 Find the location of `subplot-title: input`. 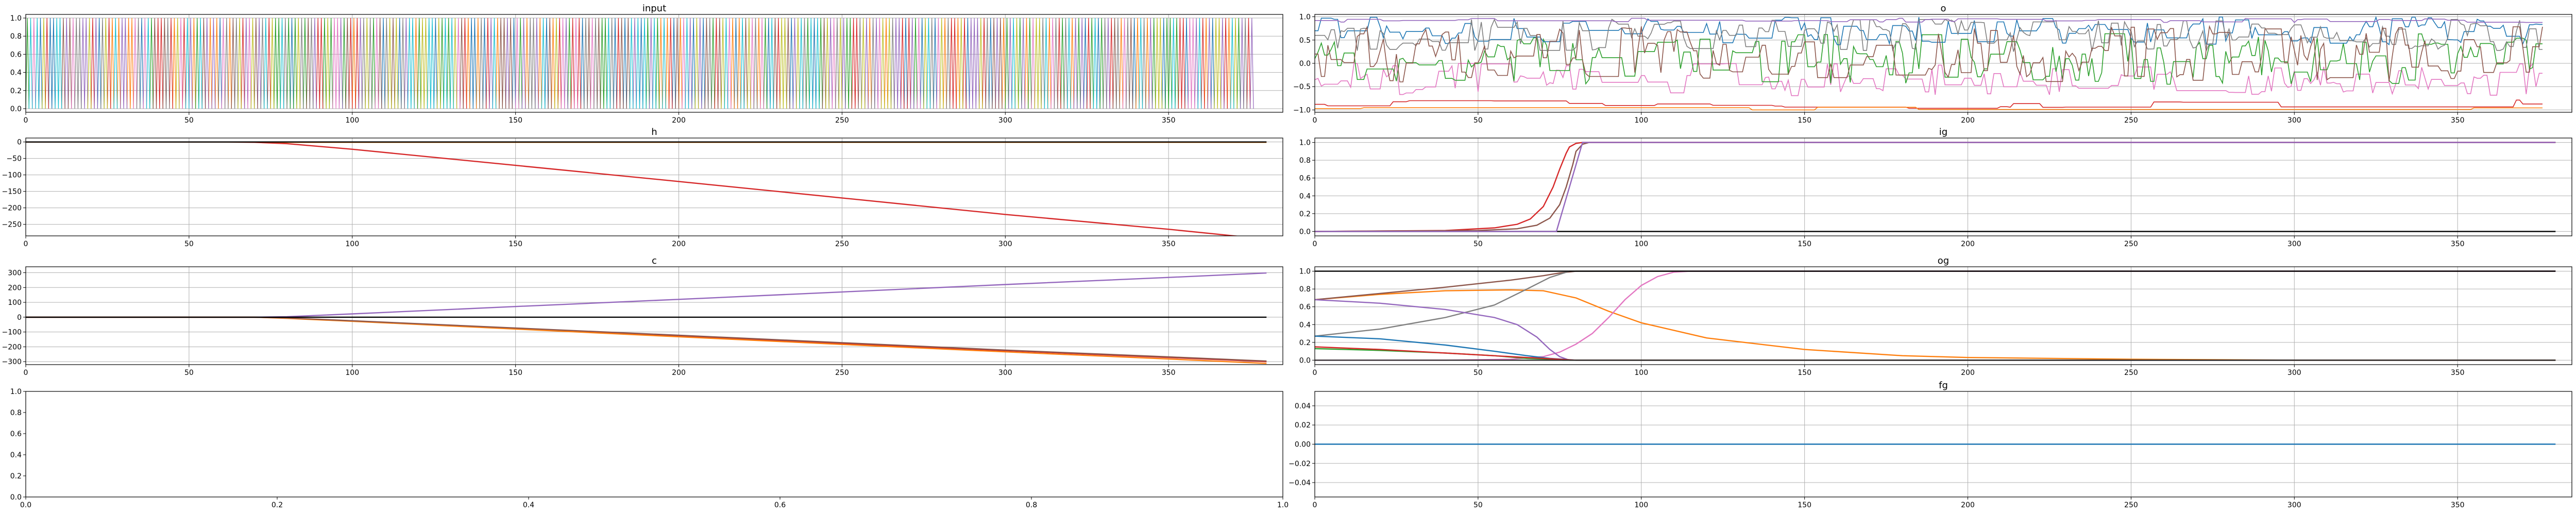

subplot-title: input is located at coordinates (654, 9).